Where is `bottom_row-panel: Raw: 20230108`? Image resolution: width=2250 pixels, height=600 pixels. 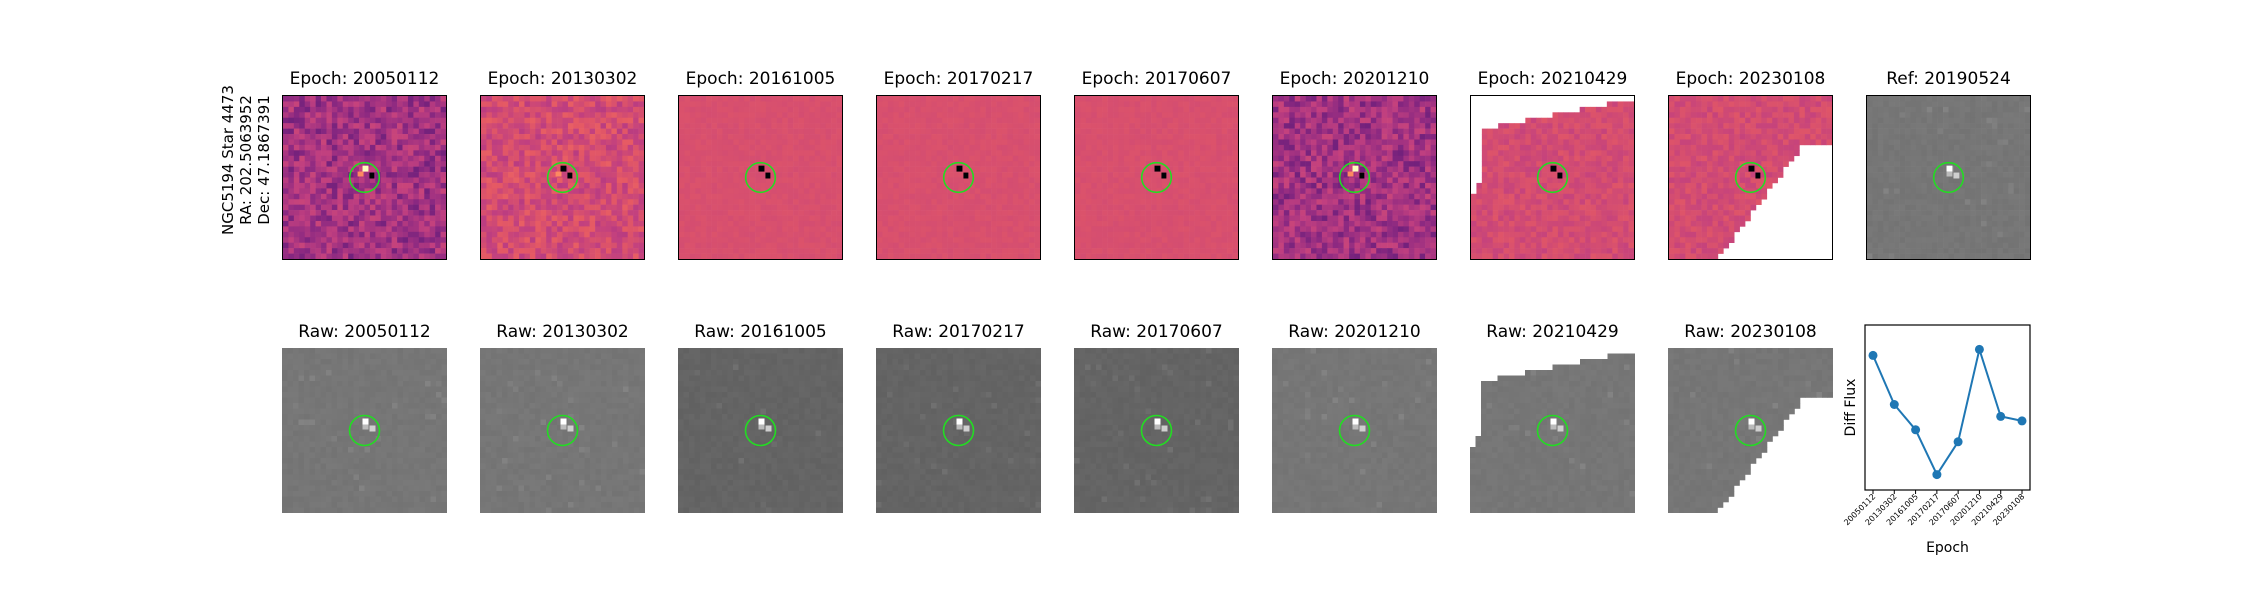
bottom_row-panel: Raw: 20230108 is located at coordinates (1750, 430).